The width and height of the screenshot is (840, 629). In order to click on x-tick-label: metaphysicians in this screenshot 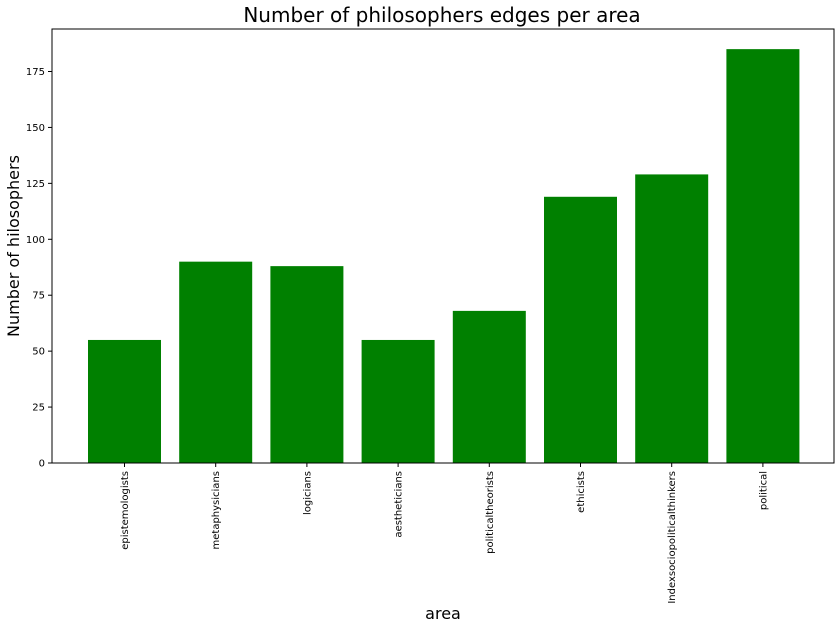, I will do `click(216, 510)`.